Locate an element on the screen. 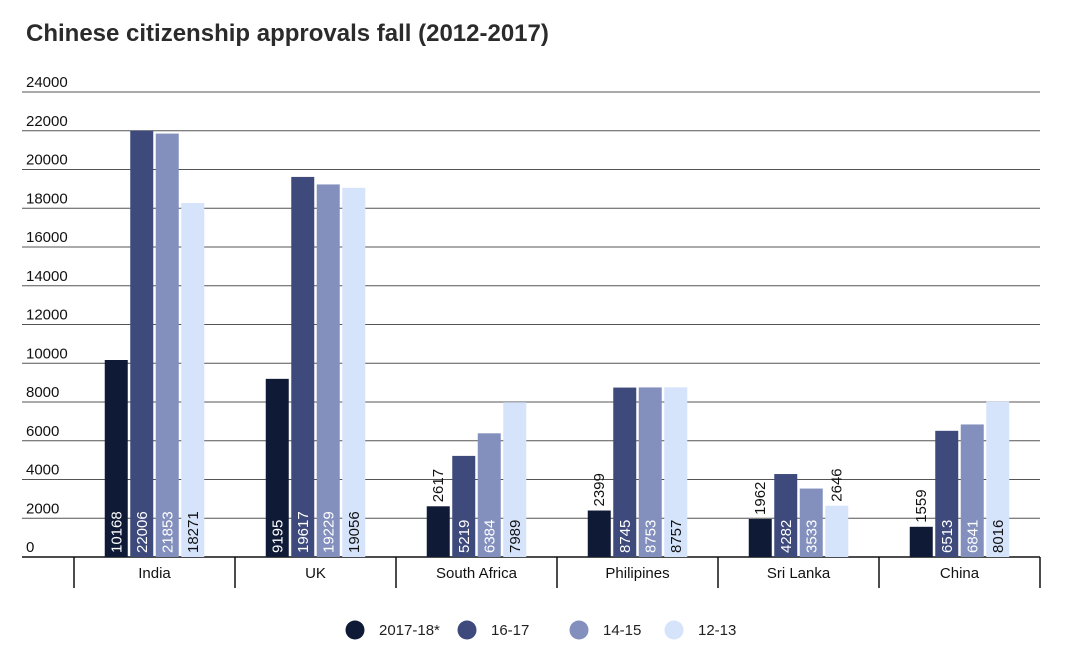 Image resolution: width=1080 pixels, height=658 pixels. data-label: 9195 is located at coordinates (277, 536).